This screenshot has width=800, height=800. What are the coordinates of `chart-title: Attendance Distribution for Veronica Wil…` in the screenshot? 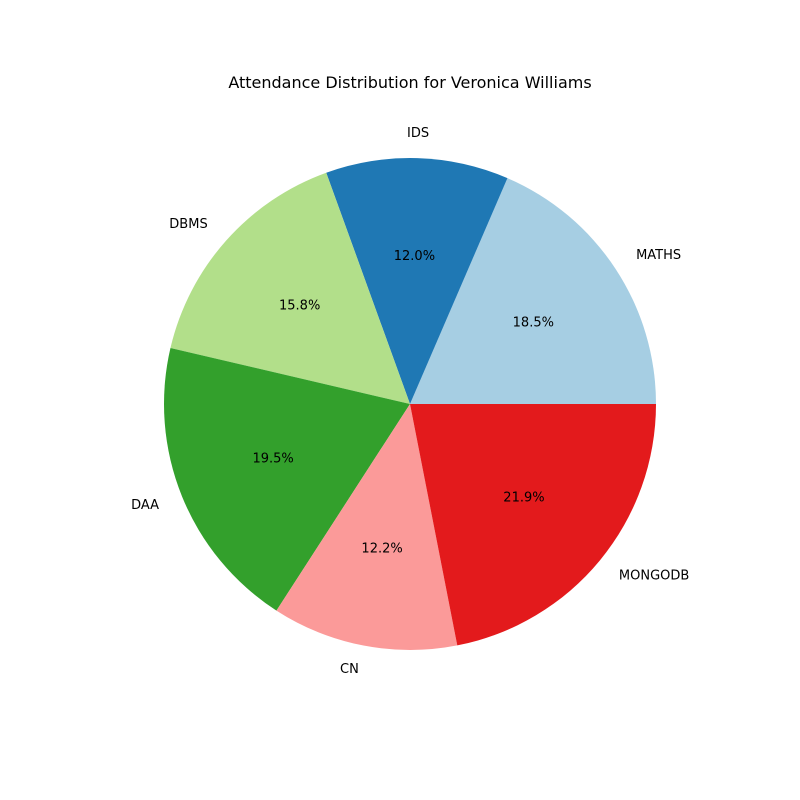 It's located at (409, 82).